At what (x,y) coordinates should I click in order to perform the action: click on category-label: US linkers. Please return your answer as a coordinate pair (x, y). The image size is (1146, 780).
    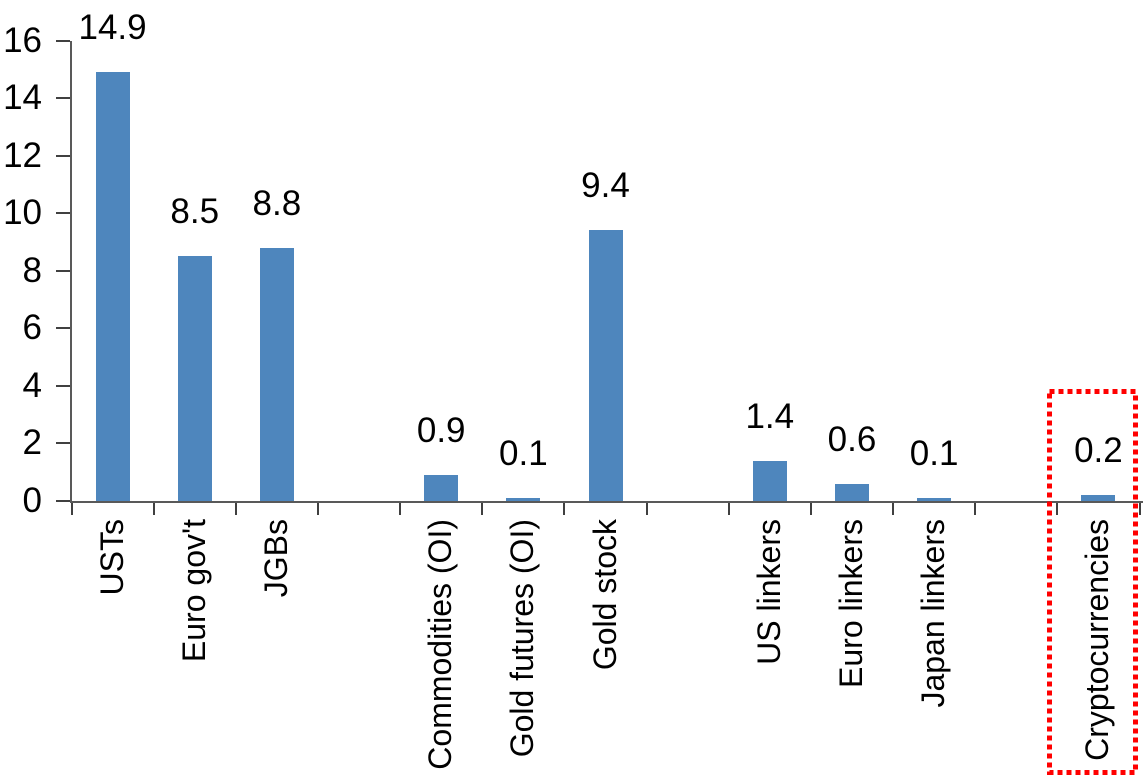
    Looking at the image, I should click on (768, 592).